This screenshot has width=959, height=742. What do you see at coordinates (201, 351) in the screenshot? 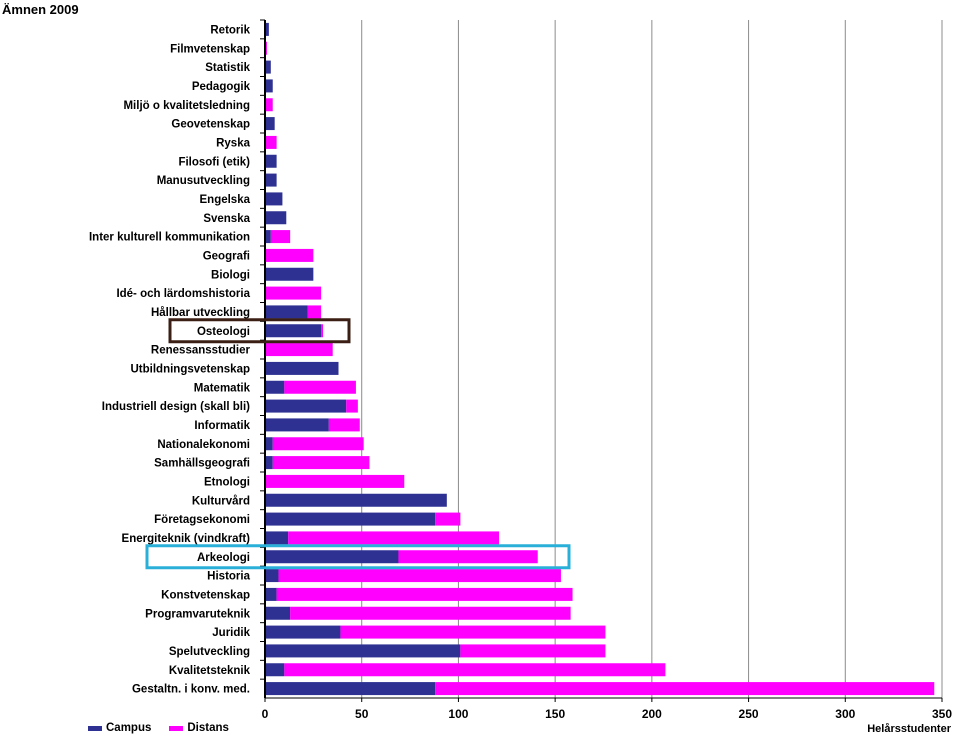
I see `category-label: Renessansstudier` at bounding box center [201, 351].